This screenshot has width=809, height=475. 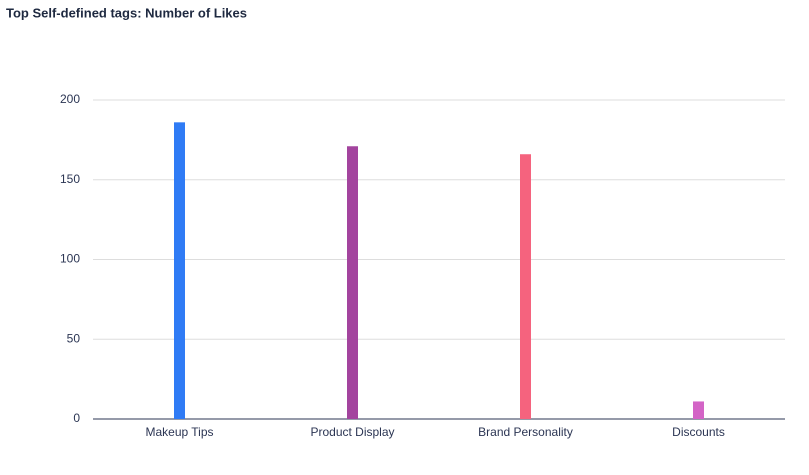 What do you see at coordinates (698, 432) in the screenshot?
I see `x-tick-label: Discounts` at bounding box center [698, 432].